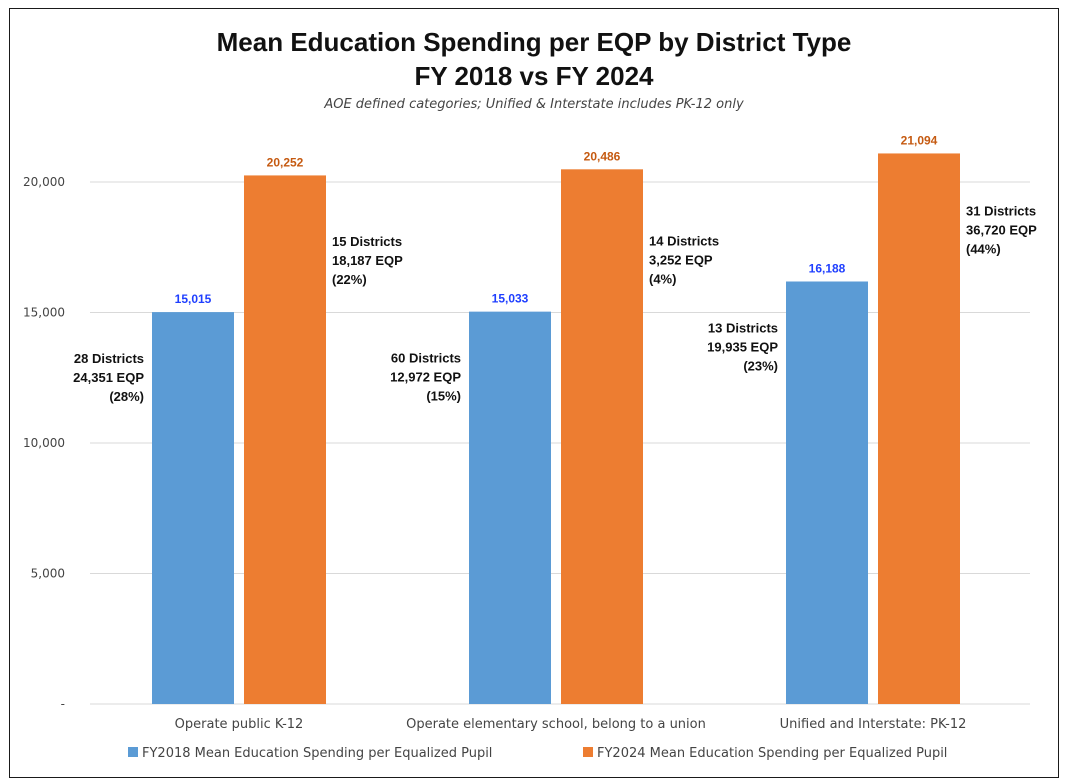 This screenshot has width=1068, height=778. I want to click on bar-annotation: 36,720 EQP, so click(1001, 229).